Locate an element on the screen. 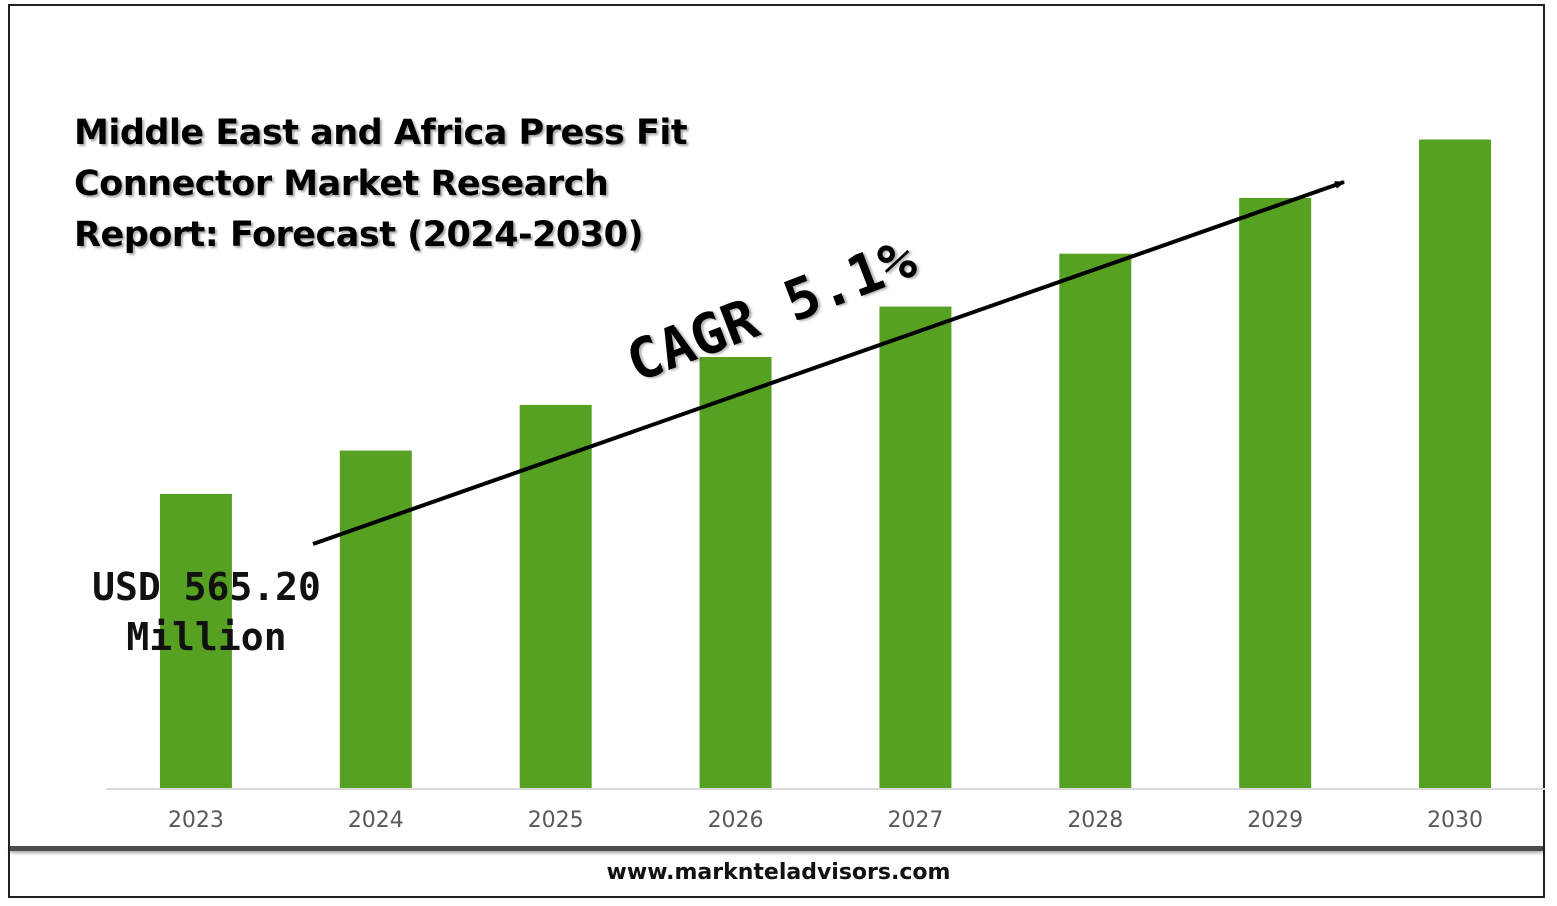  footer-website: www.marknteladvisors.com is located at coordinates (778, 872).